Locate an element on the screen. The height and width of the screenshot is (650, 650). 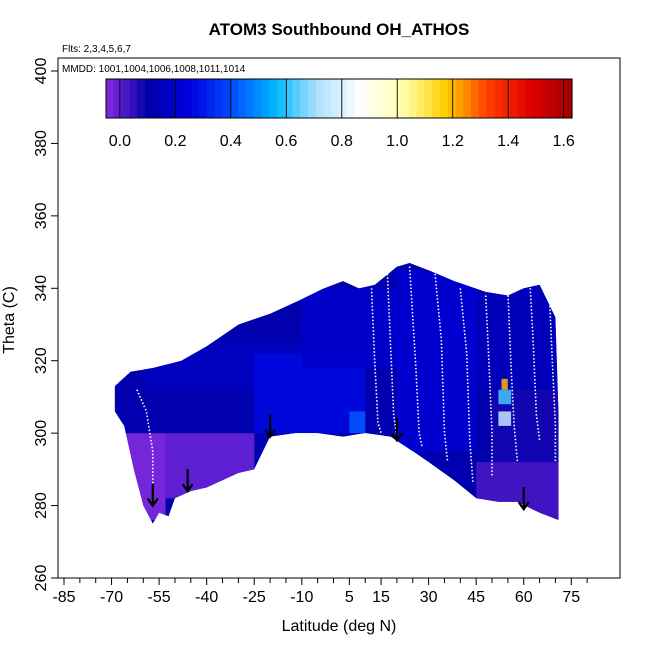
x-tick-label: -85 is located at coordinates (63, 597).